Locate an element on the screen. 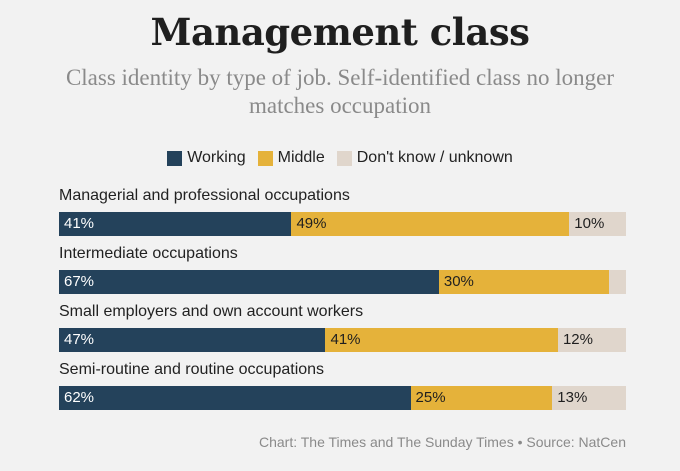 The width and height of the screenshot is (680, 471). category-label: Managerial and professional occupations is located at coordinates (204, 195).